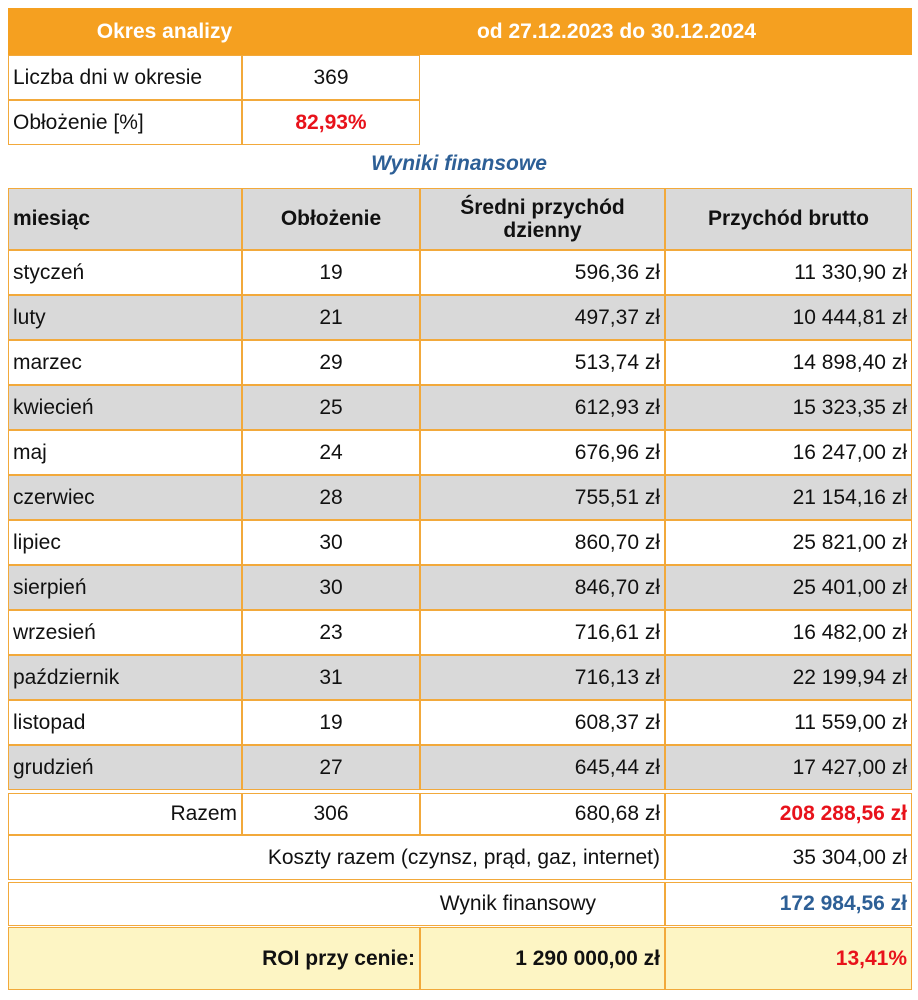  I want to click on cell-gross-revenue: 14 898,40 zł, so click(788, 362).